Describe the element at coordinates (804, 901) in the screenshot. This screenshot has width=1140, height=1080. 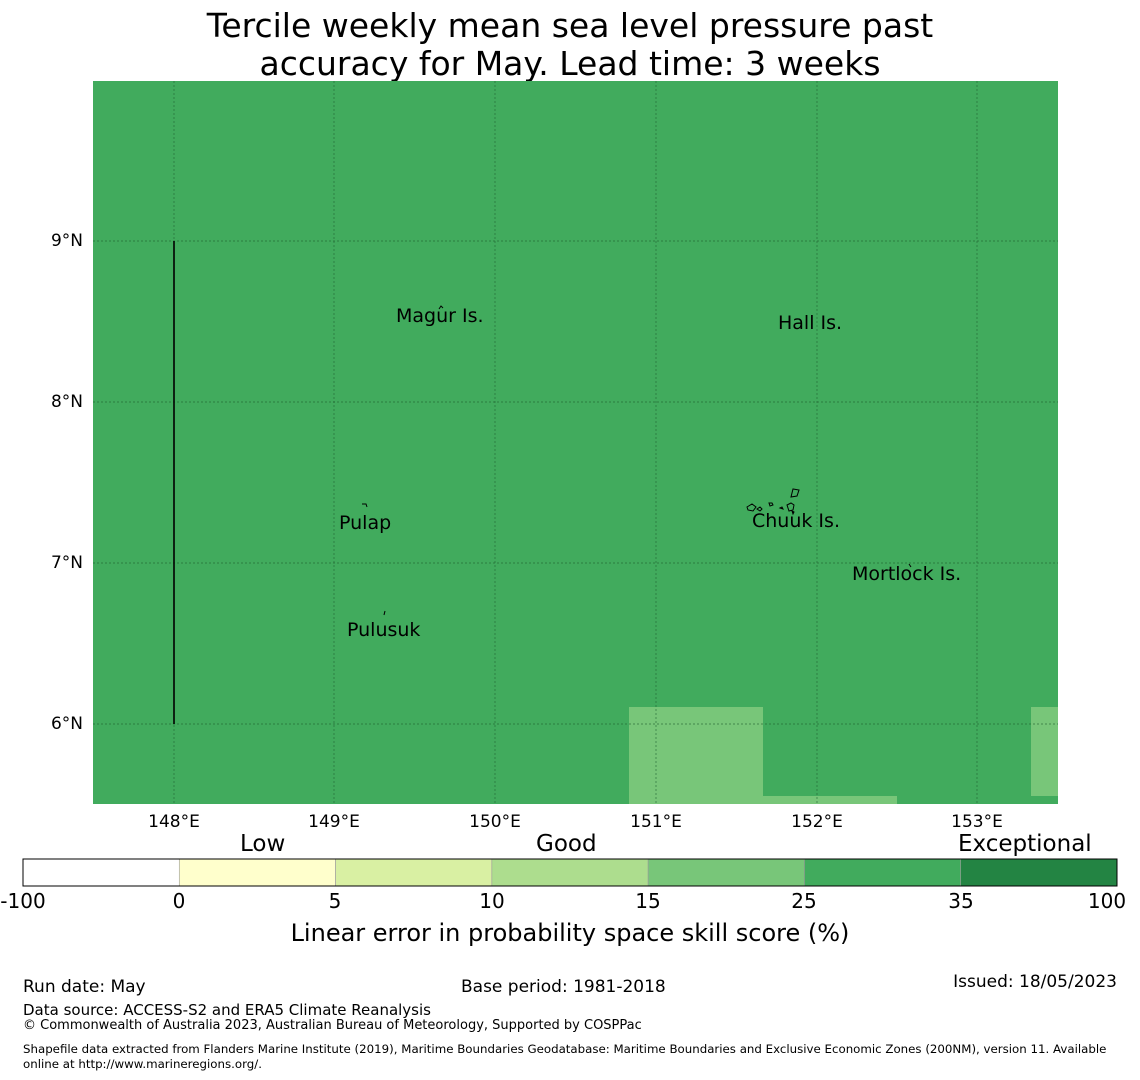
I see `colorbar-tick-label: 25` at that location.